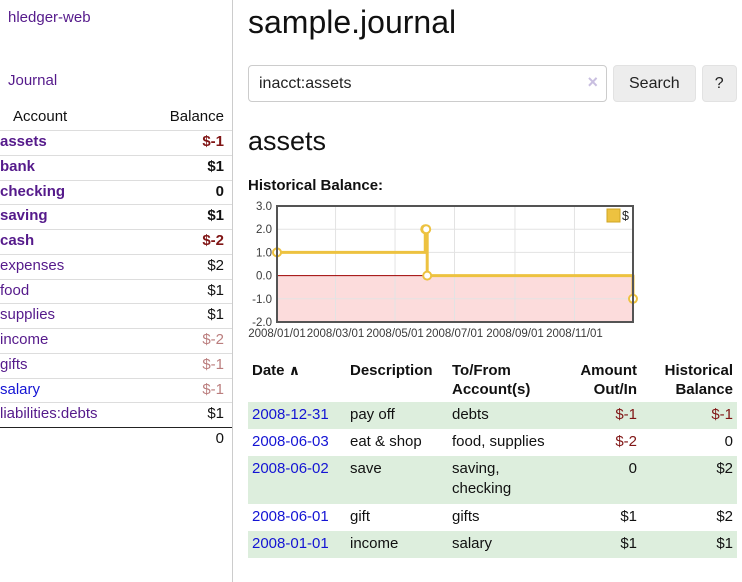 The height and width of the screenshot is (582, 742). What do you see at coordinates (592, 82) in the screenshot?
I see `clear-search-icon: ×` at bounding box center [592, 82].